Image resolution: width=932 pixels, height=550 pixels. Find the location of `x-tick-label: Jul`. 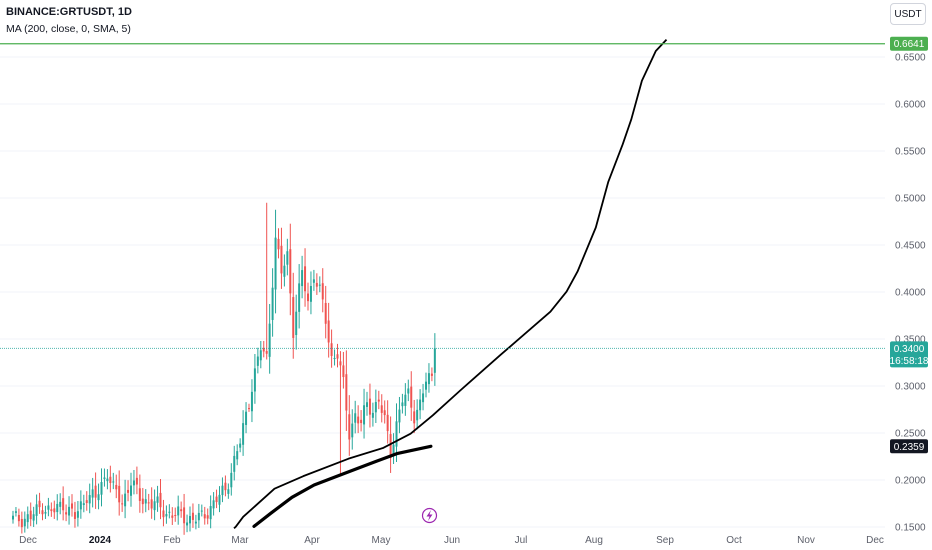

x-tick-label: Jul is located at coordinates (521, 540).